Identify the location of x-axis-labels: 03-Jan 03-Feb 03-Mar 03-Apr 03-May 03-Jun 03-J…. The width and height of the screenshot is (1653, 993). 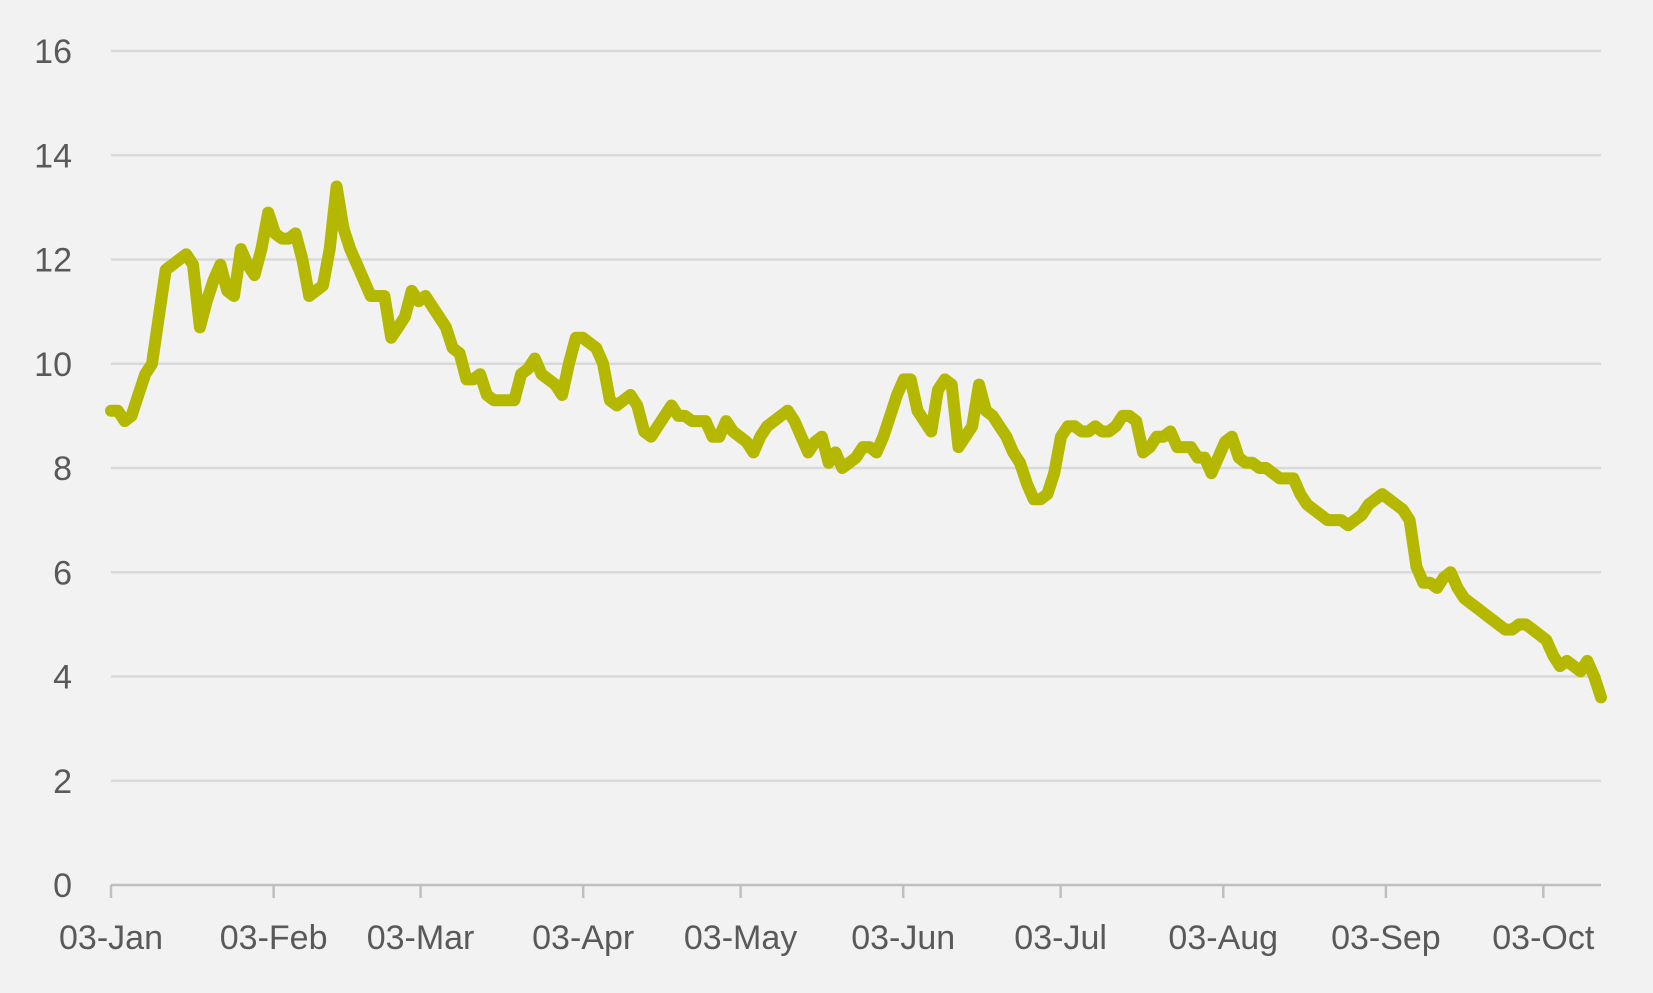
(827, 938).